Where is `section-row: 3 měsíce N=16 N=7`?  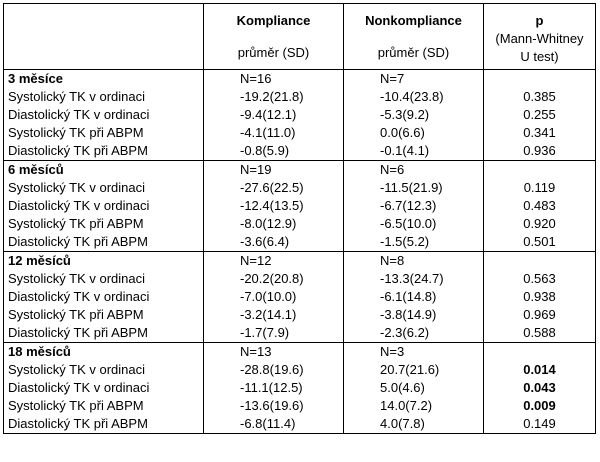 section-row: 3 měsíce N=16 N=7 is located at coordinates (299, 78).